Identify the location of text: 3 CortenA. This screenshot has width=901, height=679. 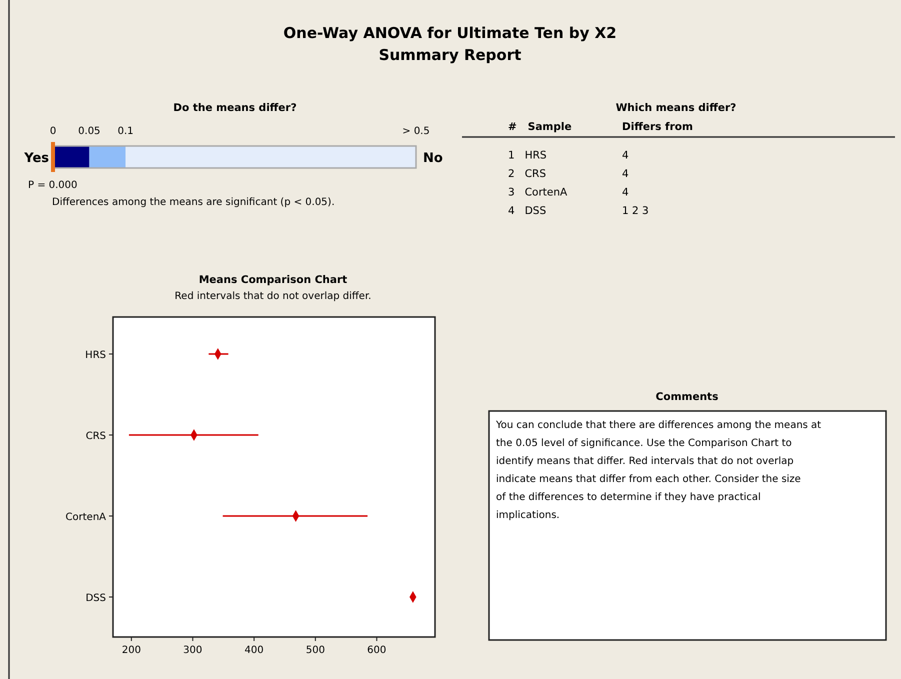
(538, 192).